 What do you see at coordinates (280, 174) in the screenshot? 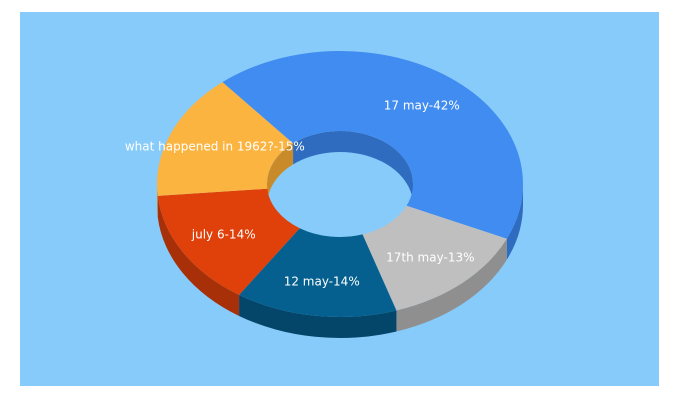
I see `slice-inner-wall-what-happened-in-1962-` at bounding box center [280, 174].